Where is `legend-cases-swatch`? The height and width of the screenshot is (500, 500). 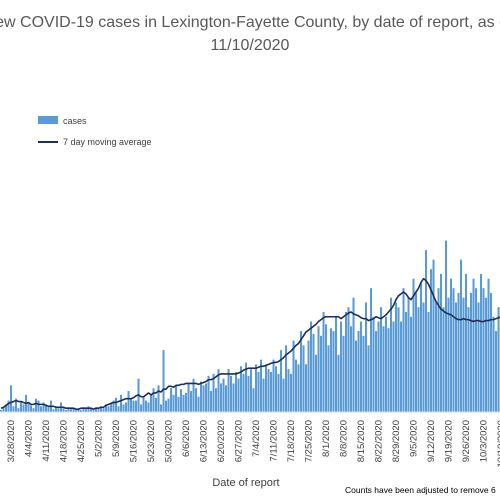 legend-cases-swatch is located at coordinates (48, 120).